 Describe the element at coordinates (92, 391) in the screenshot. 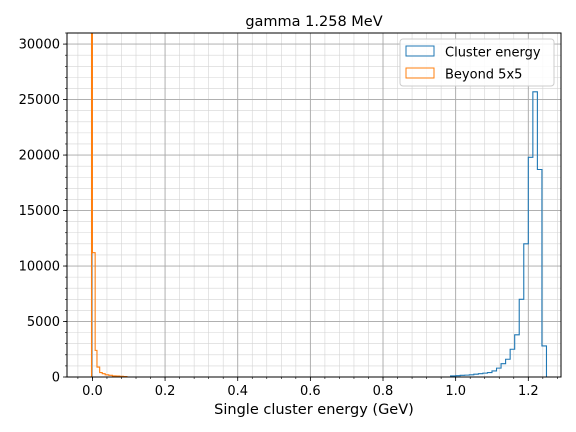

I see `x-tick-label: 0.0` at that location.